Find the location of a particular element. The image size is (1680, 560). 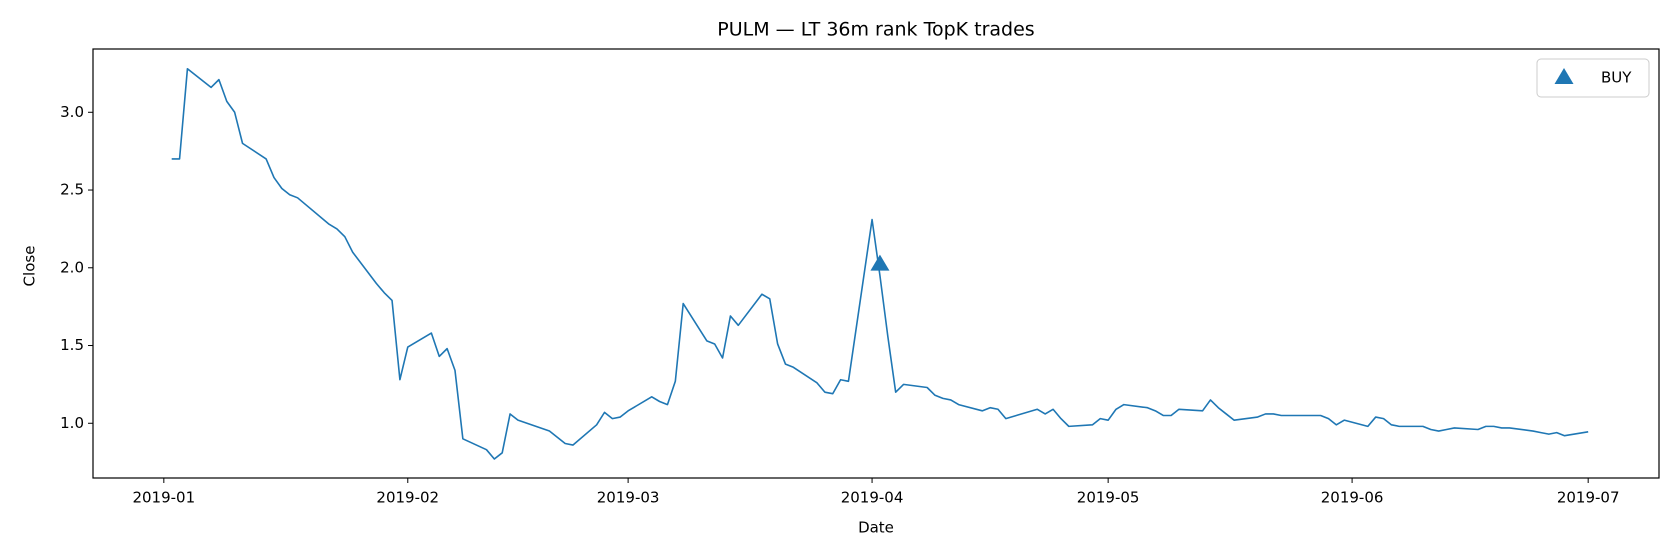

y-tick-label: 3.0 is located at coordinates (72, 112).